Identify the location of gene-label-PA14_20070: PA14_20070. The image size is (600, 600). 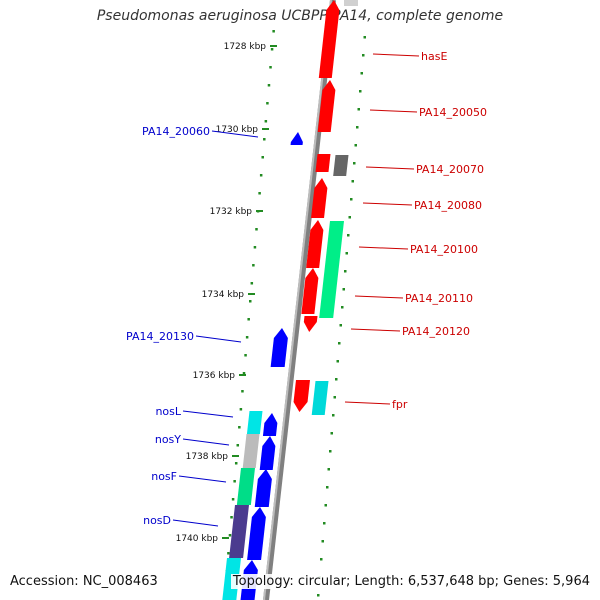
(450, 169).